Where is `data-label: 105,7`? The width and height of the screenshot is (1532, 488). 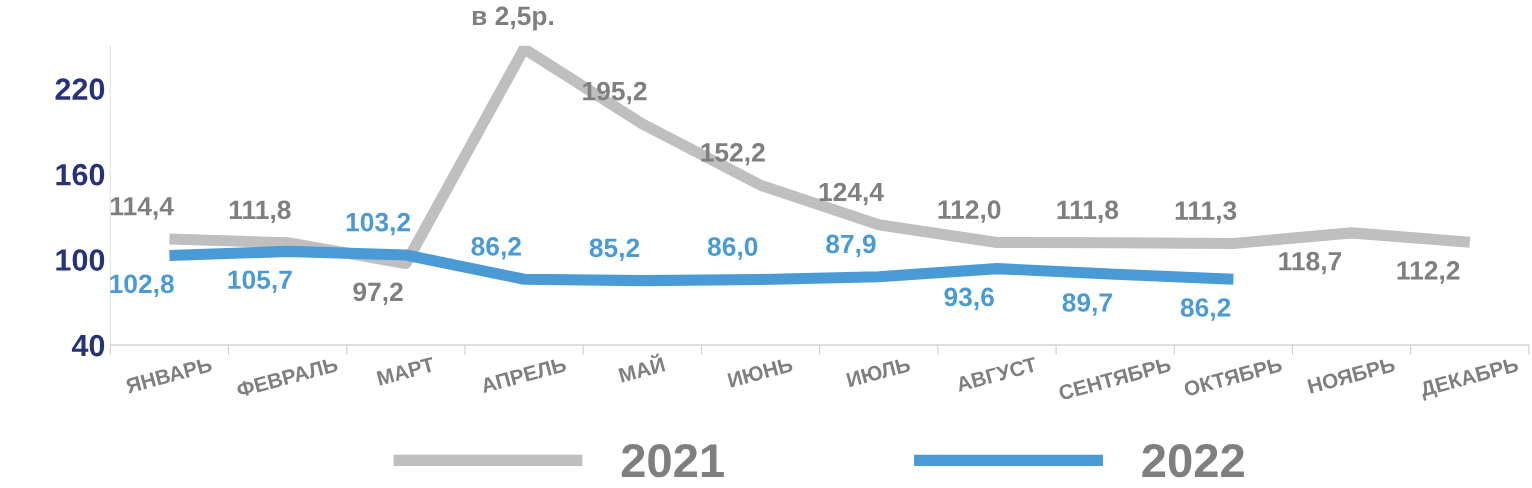 data-label: 105,7 is located at coordinates (260, 281).